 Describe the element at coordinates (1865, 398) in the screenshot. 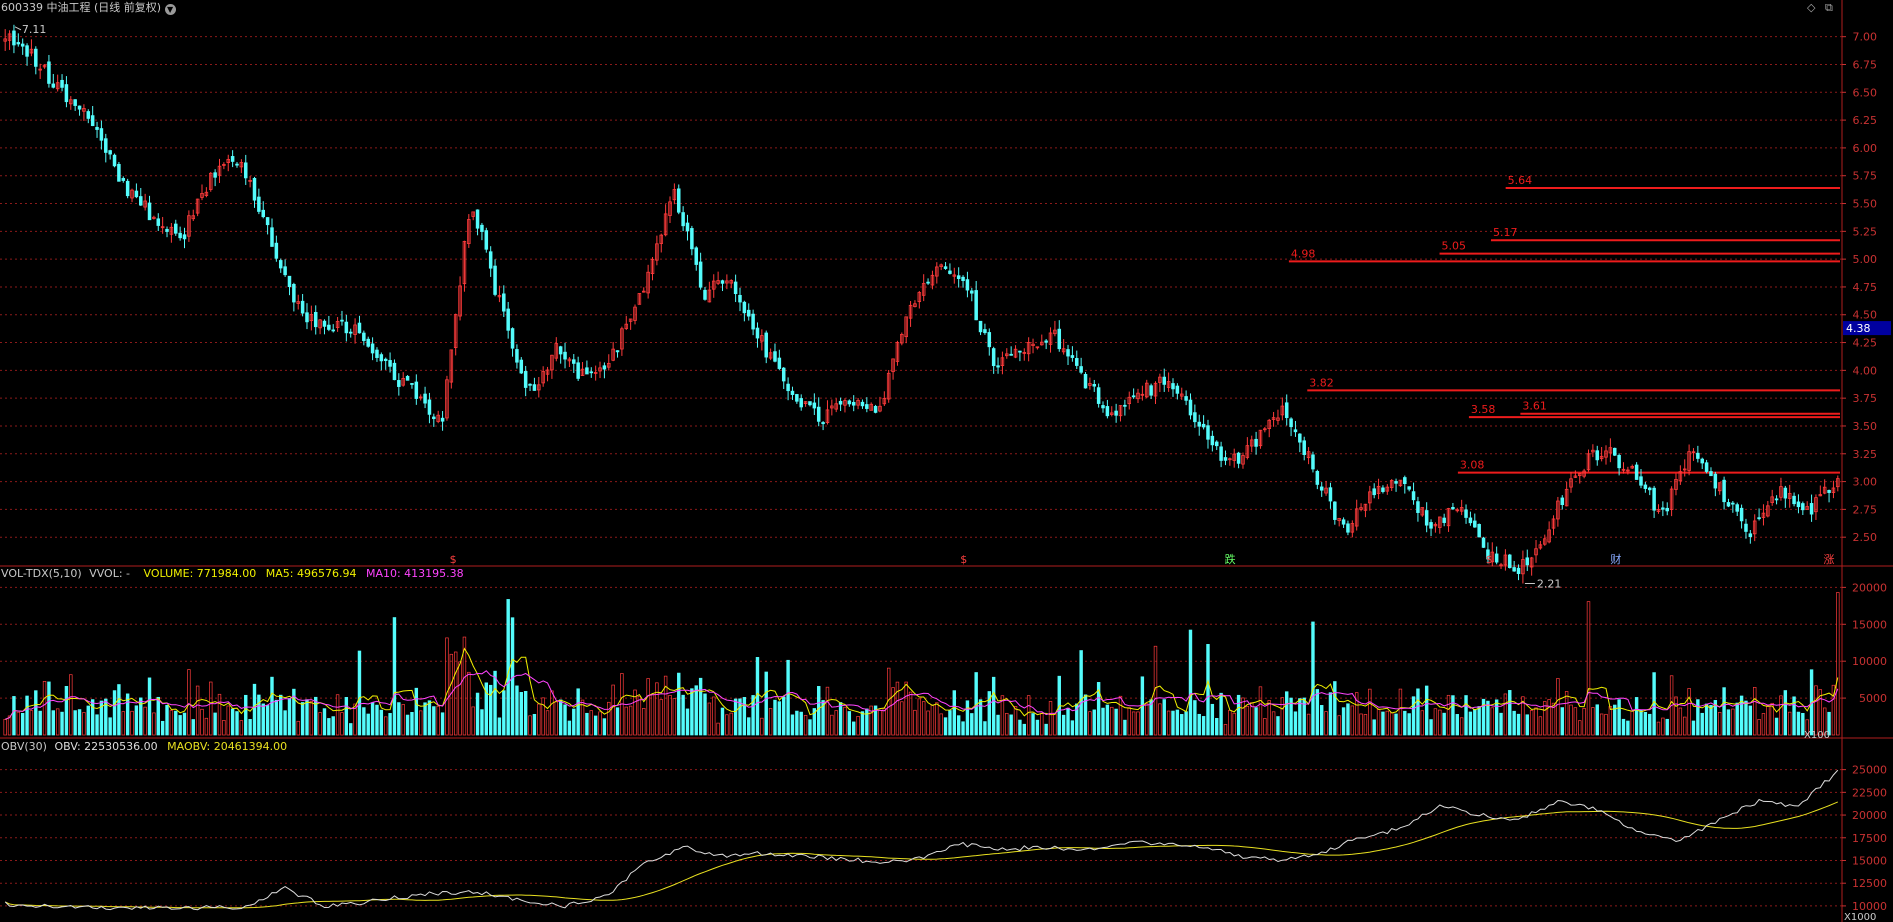

I see `price-tick-label: 3.75` at that location.